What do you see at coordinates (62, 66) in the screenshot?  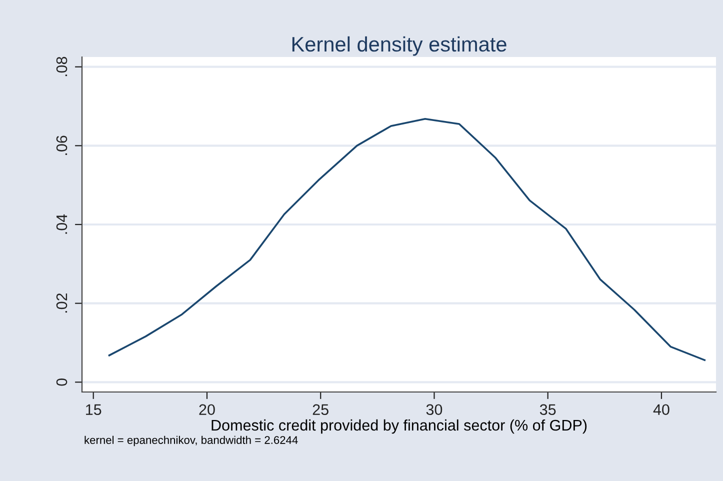 I see `y-tick-label: .08` at bounding box center [62, 66].